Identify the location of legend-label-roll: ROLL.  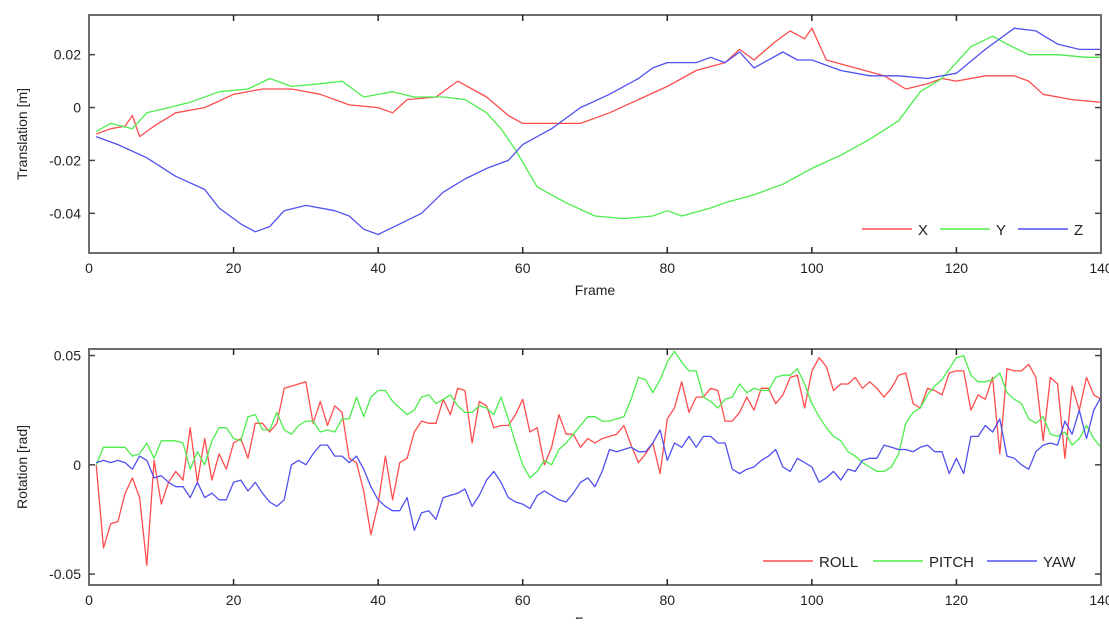
(838, 562).